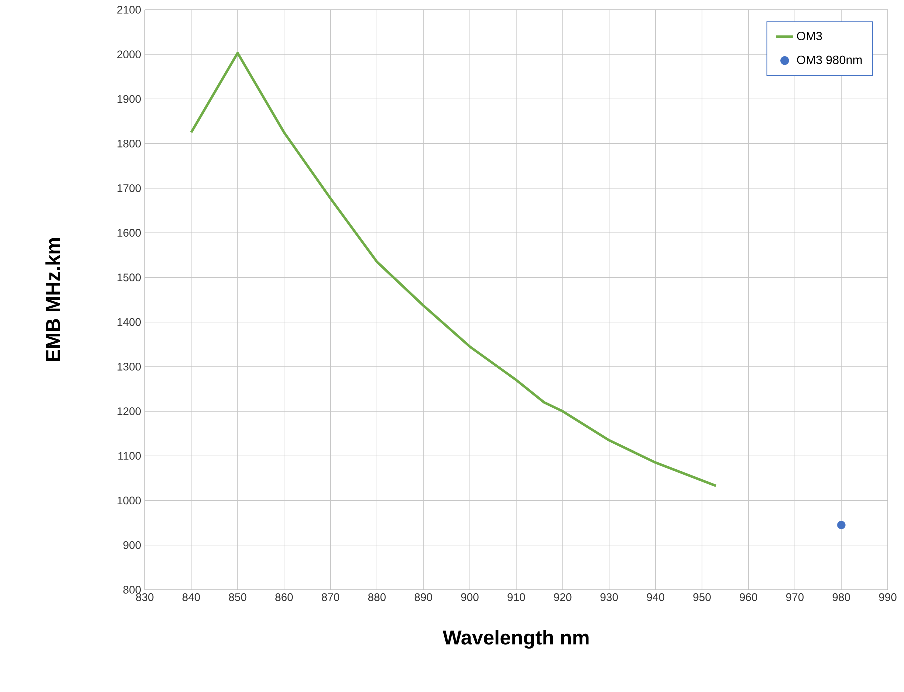 The image size is (904, 692). What do you see at coordinates (749, 598) in the screenshot?
I see `x-tick-label: 960` at bounding box center [749, 598].